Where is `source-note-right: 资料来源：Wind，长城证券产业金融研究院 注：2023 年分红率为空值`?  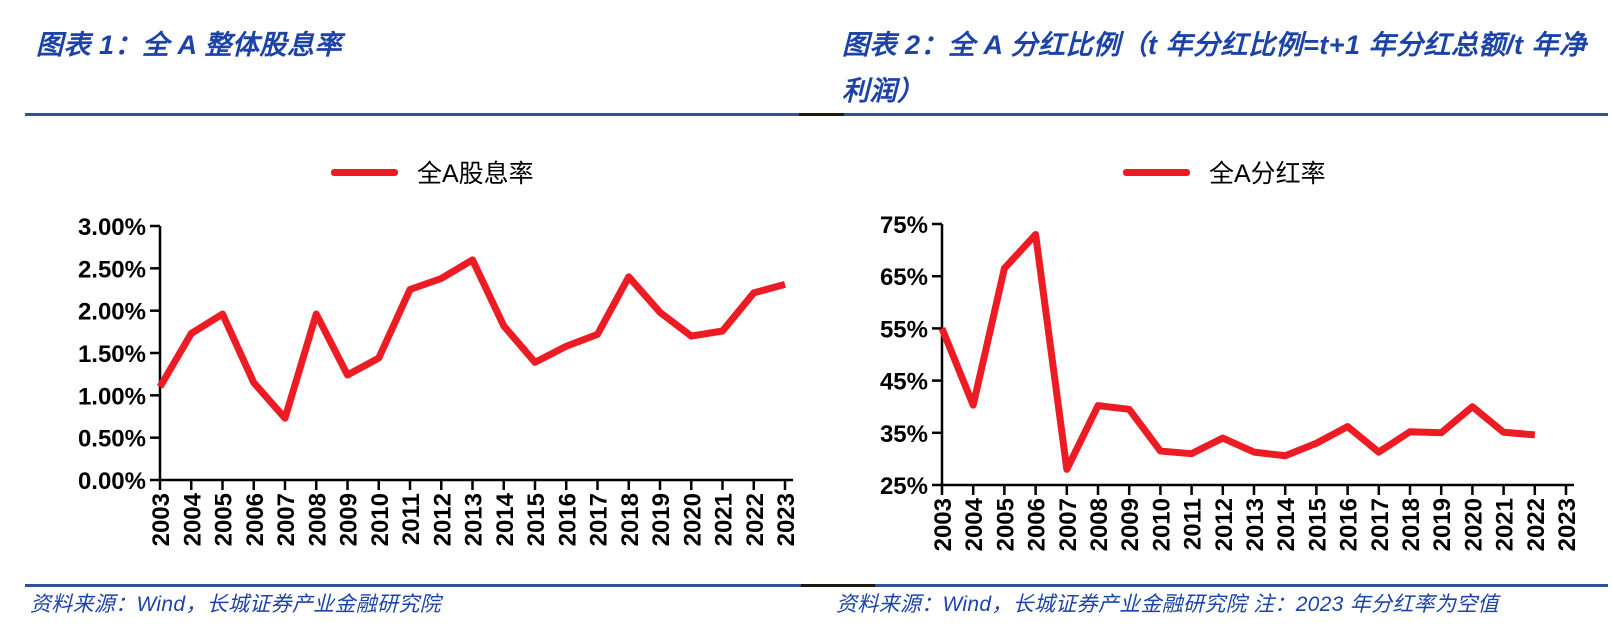
source-note-right: 资料来源：Wind，长城证券产业金融研究院 注：2023 年分红率为空值 is located at coordinates (1167, 604).